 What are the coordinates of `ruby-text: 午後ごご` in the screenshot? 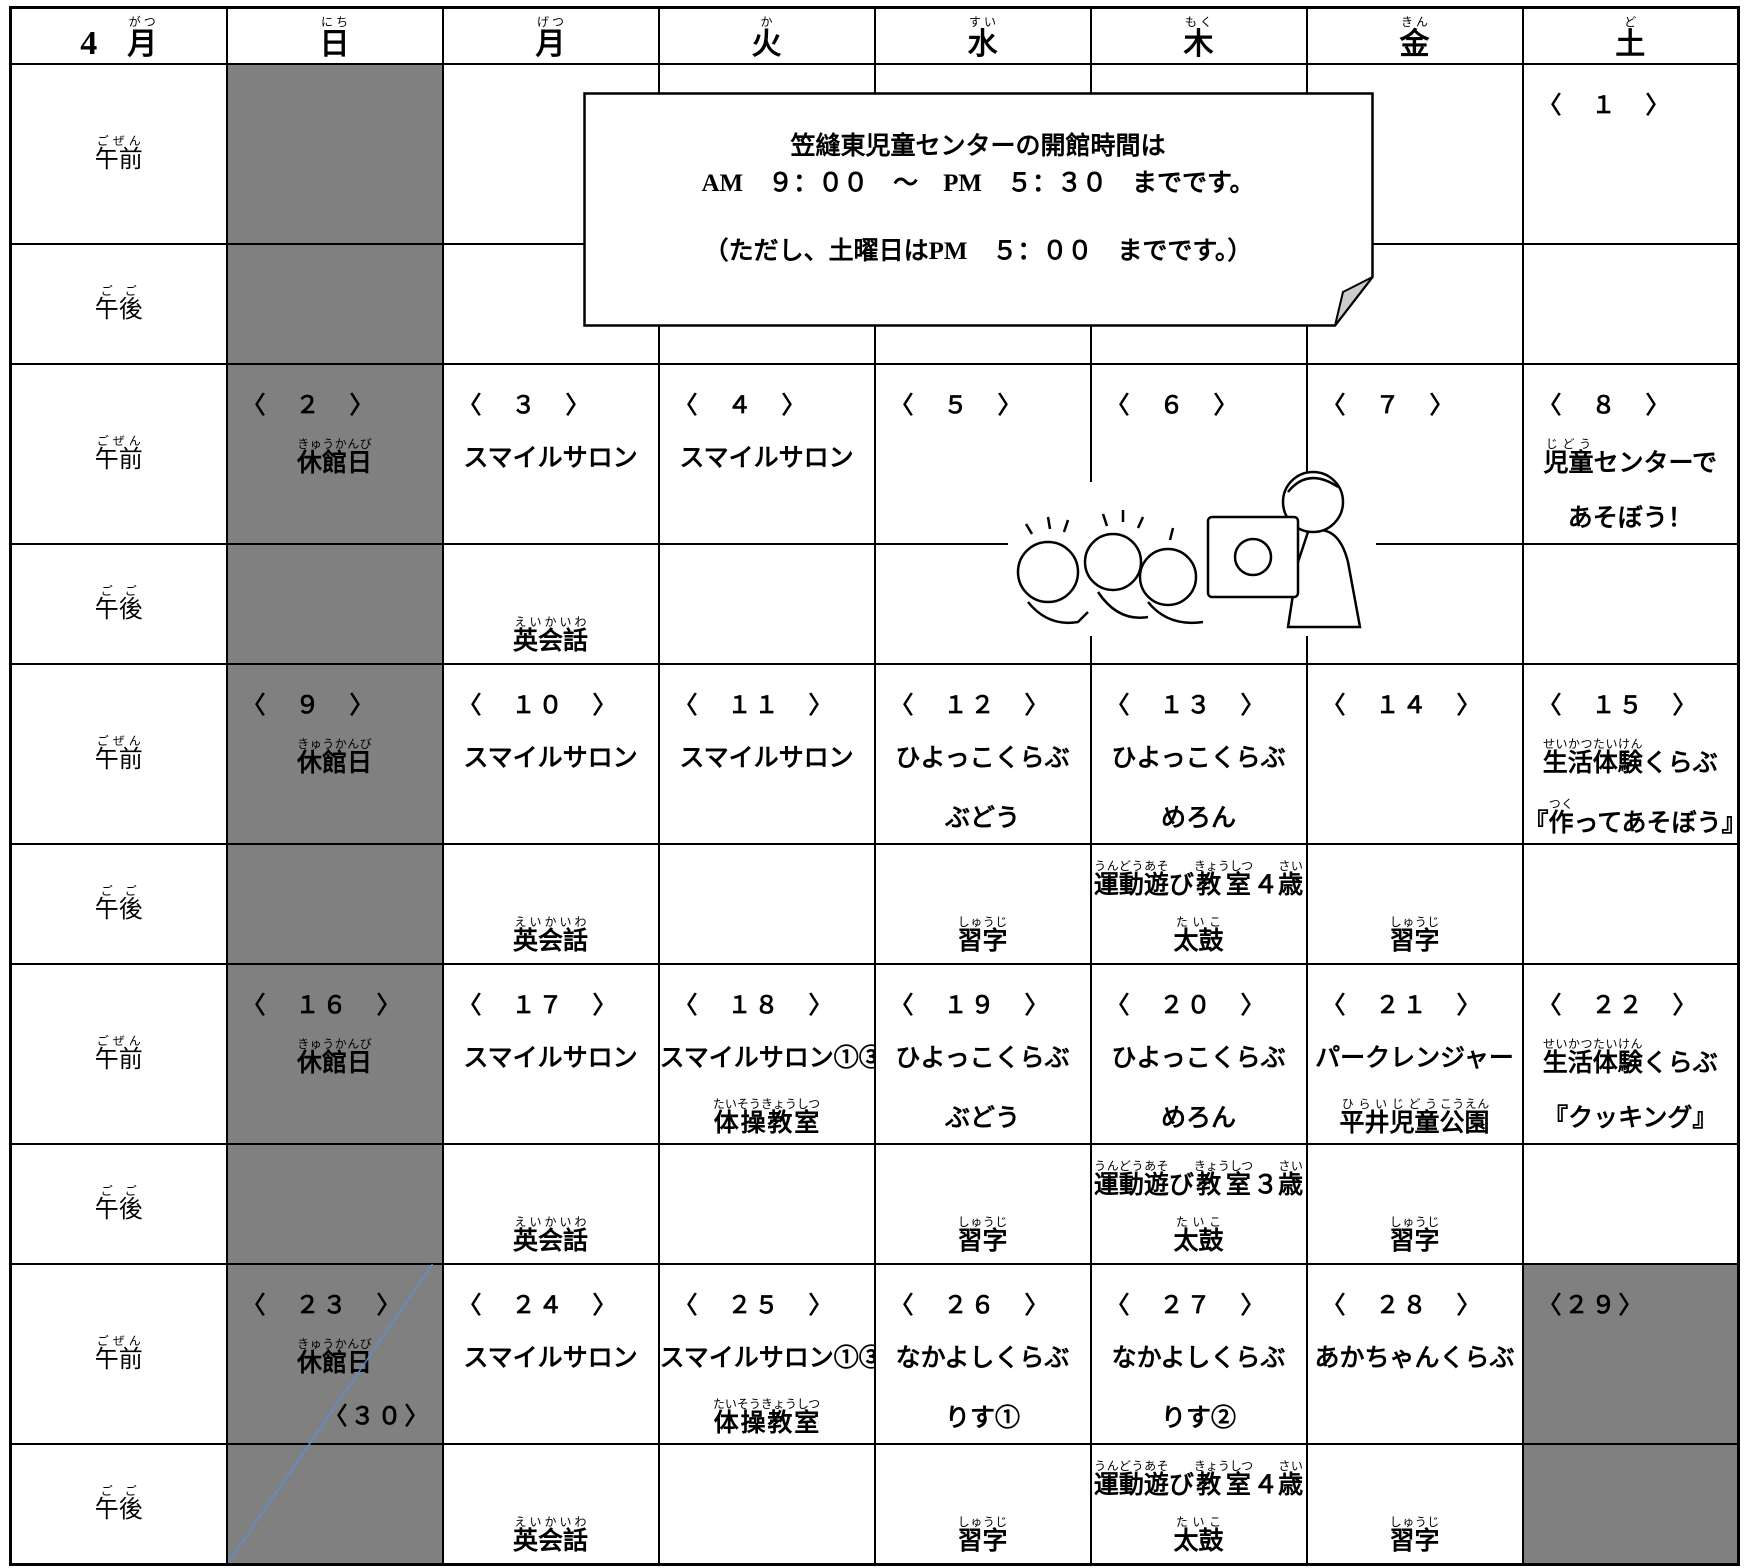 It's located at (118, 303).